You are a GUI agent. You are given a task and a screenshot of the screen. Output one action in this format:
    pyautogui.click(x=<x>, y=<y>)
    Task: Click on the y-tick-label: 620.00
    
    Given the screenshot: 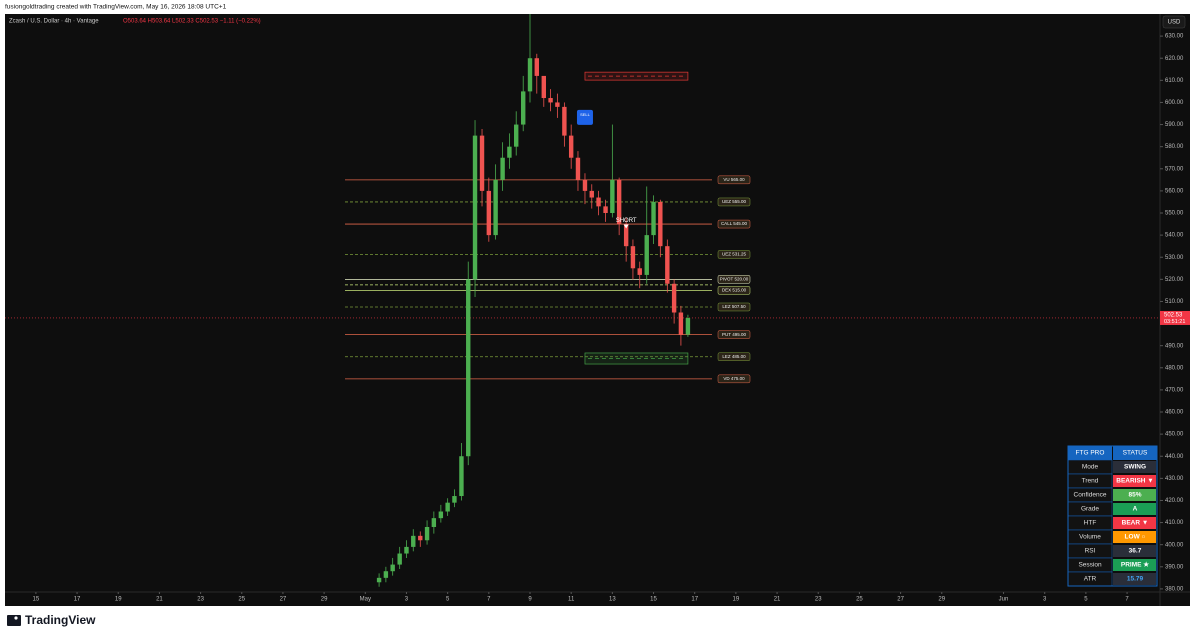 What is the action you would take?
    pyautogui.click(x=1174, y=59)
    